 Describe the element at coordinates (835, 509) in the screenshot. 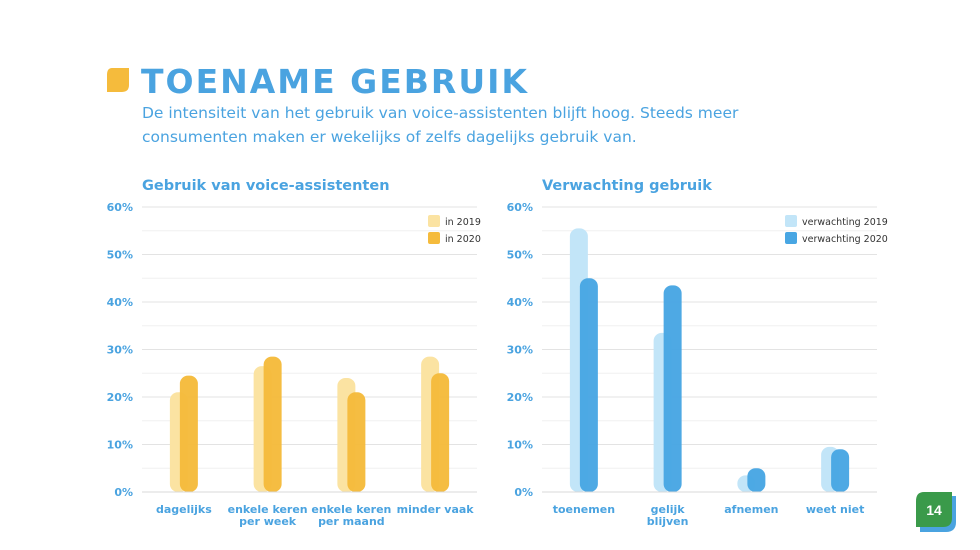

I see `x-tick-label: weet niet` at that location.